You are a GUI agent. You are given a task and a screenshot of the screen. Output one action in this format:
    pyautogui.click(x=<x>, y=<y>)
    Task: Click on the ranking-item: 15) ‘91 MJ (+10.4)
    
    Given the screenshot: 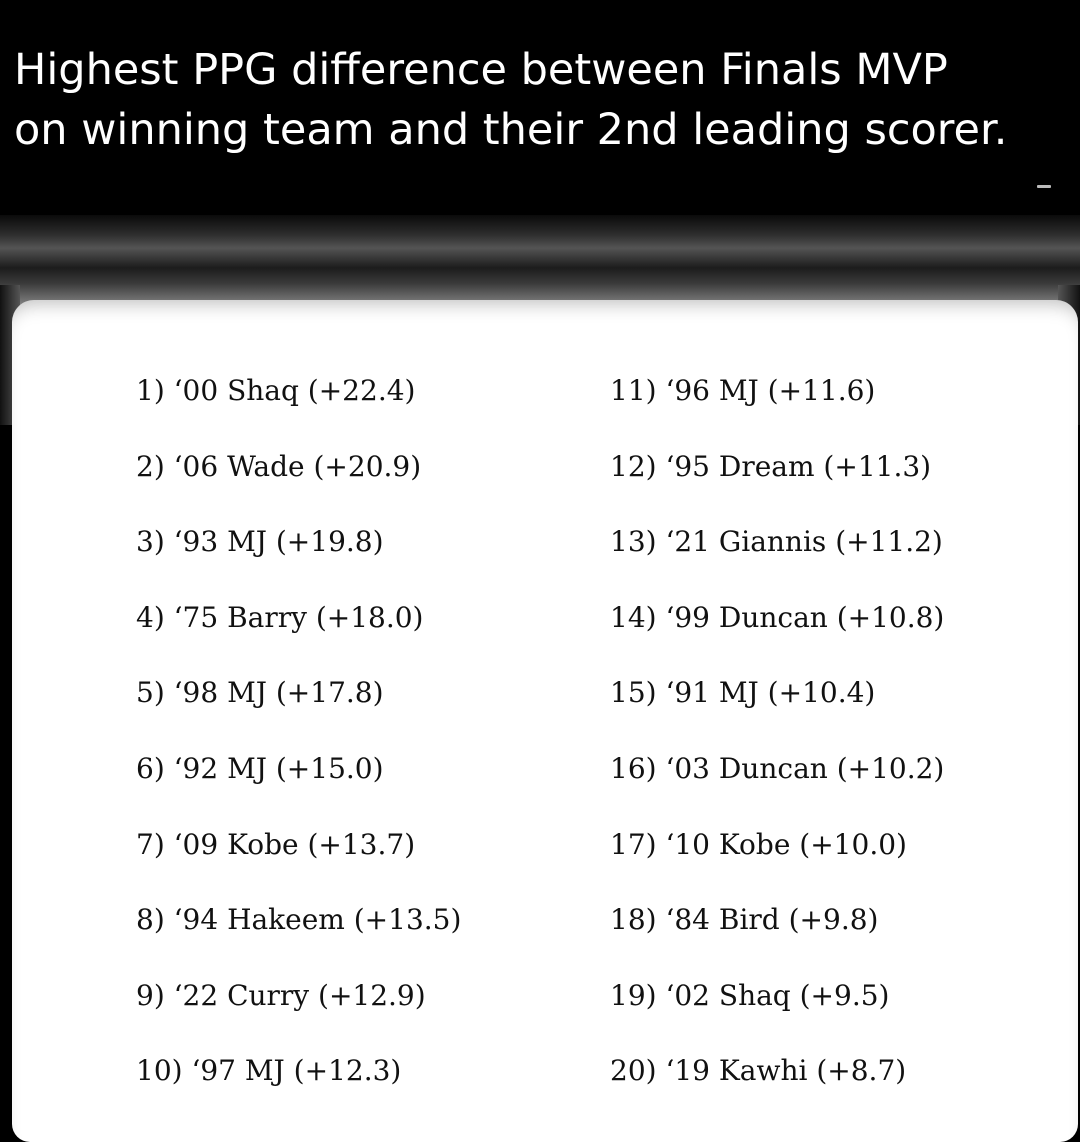 What is the action you would take?
    pyautogui.click(x=743, y=693)
    